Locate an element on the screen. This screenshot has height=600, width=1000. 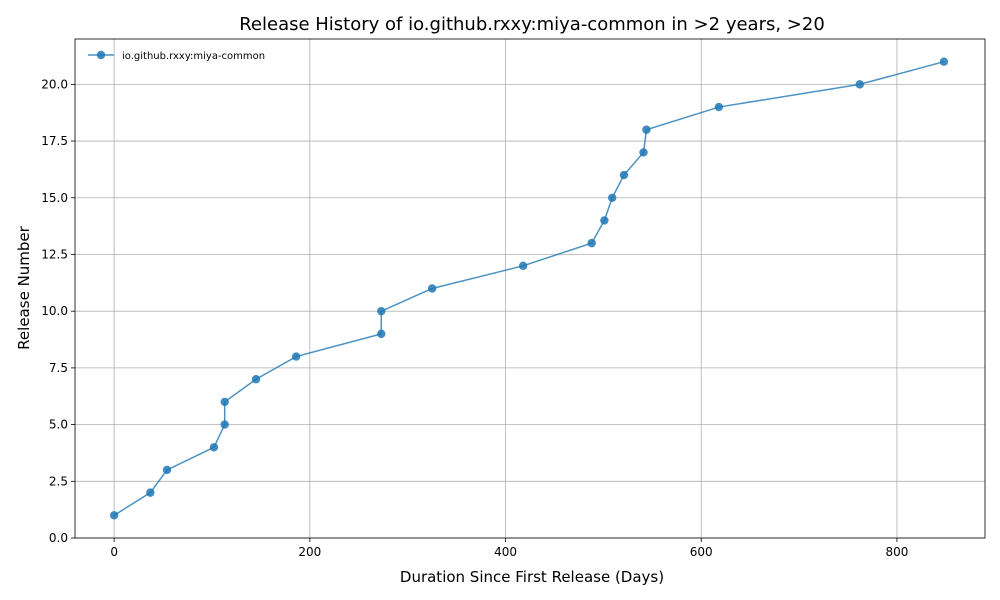
y-tick-label: 2.5 is located at coordinates (58, 481).